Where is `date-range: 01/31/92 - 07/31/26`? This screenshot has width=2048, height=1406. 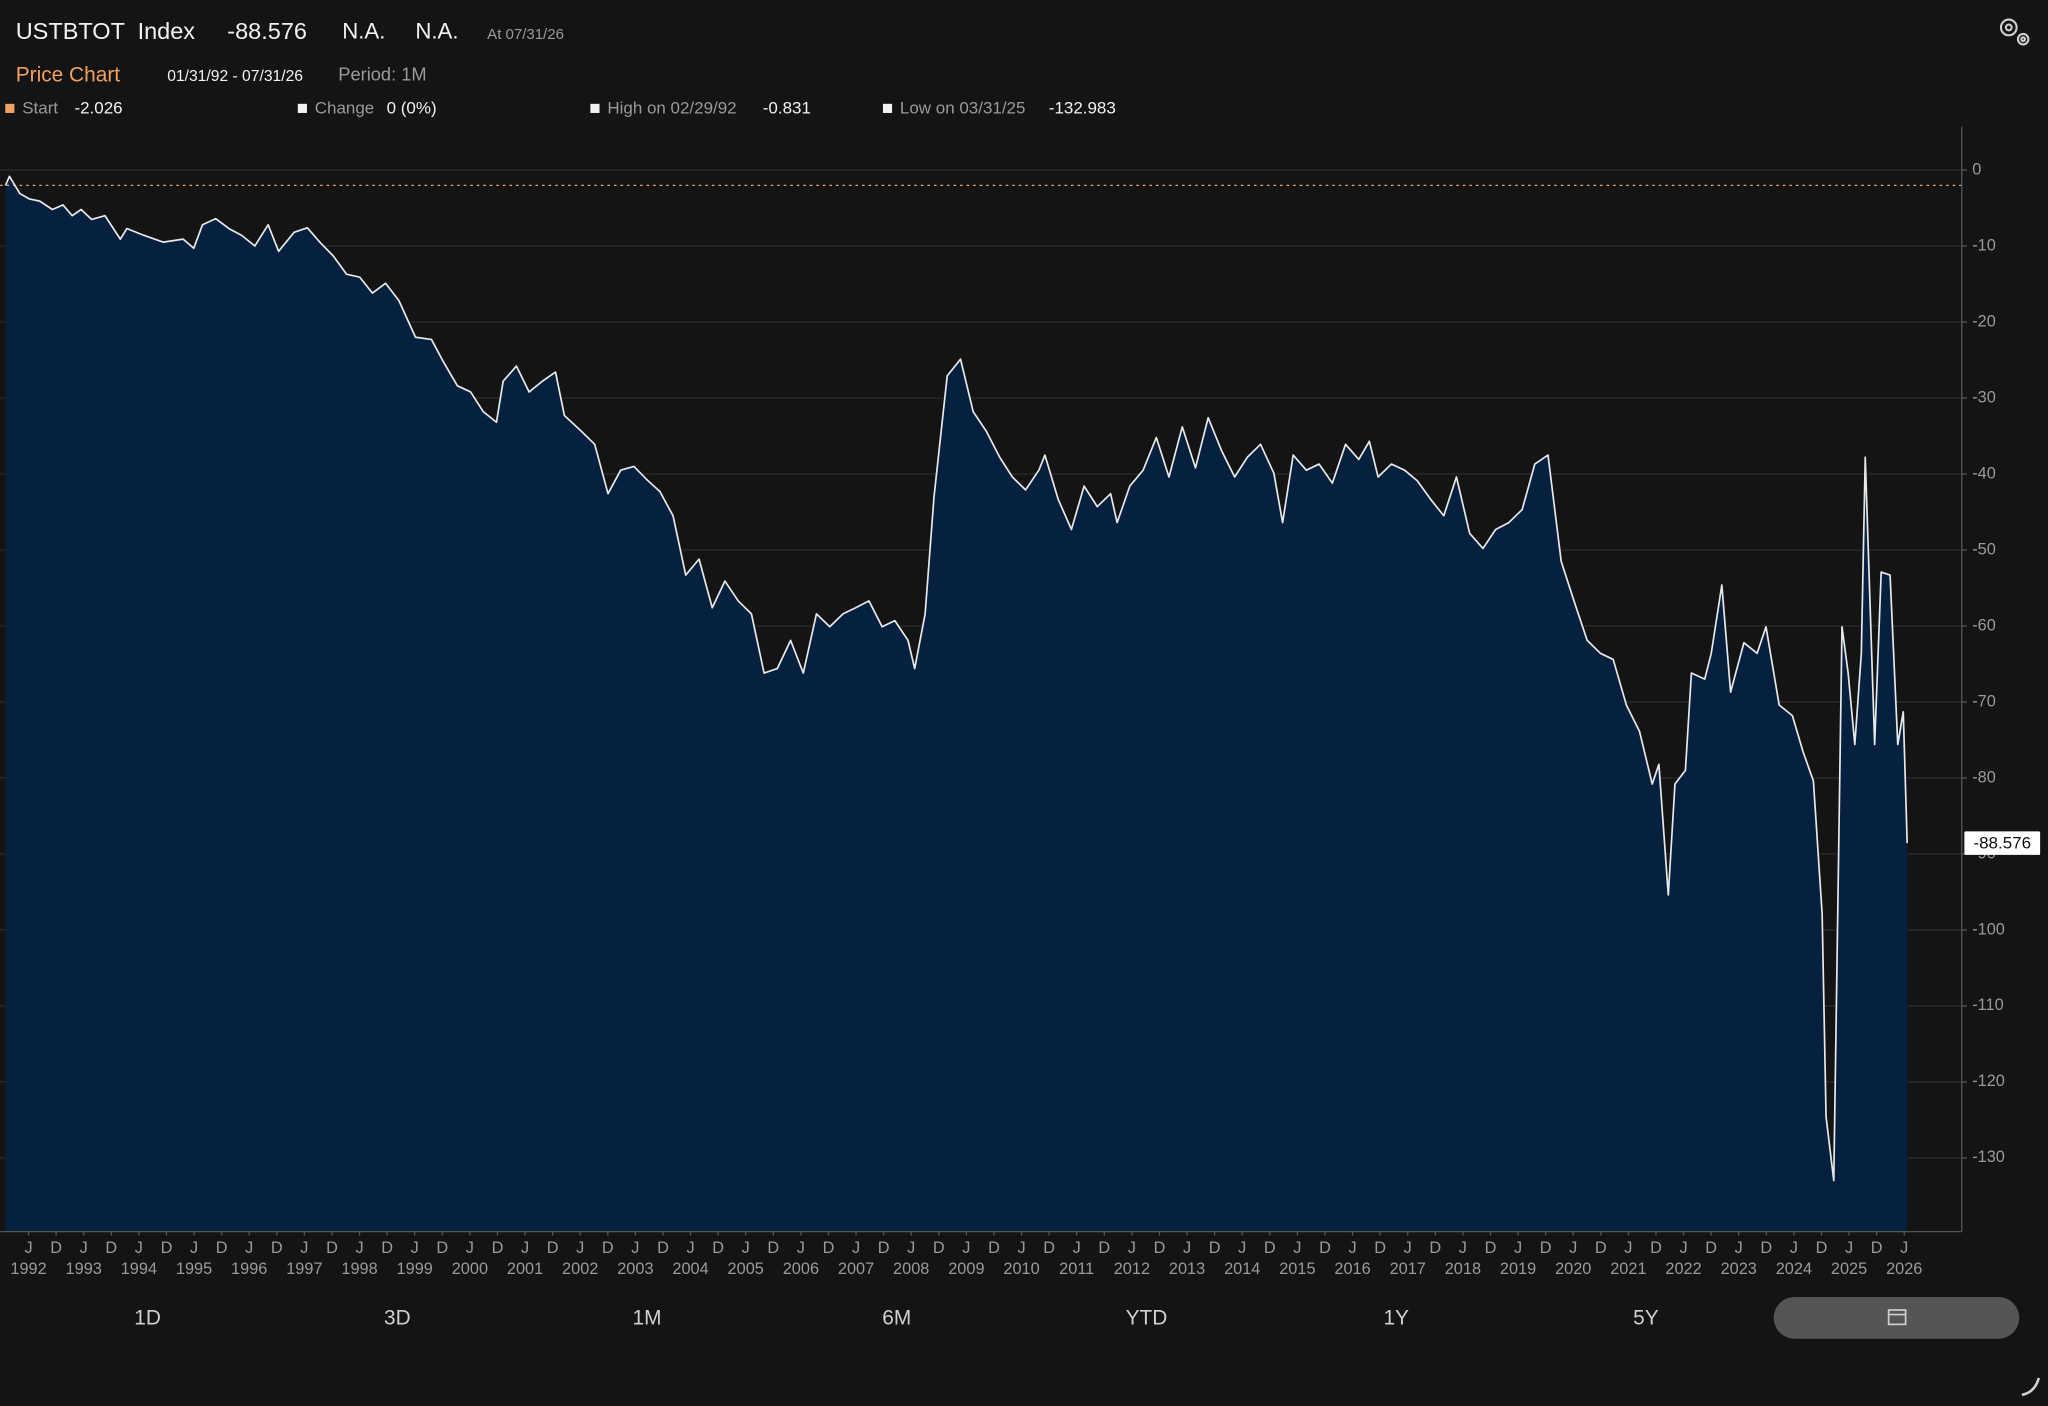 date-range: 01/31/92 - 07/31/26 is located at coordinates (235, 76).